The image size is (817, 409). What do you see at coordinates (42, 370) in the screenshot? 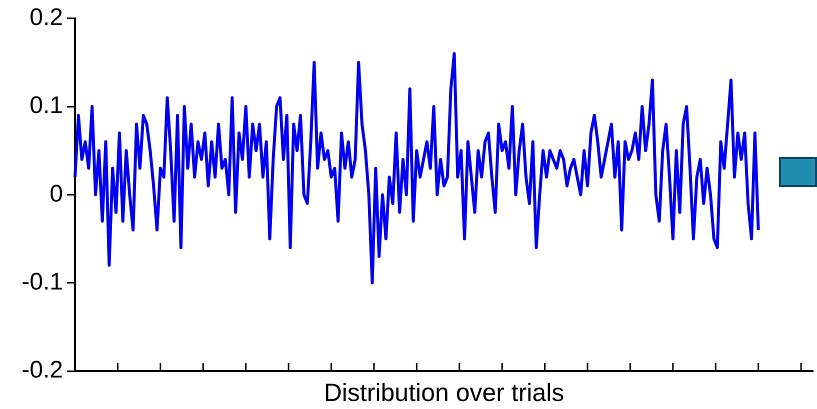
I see `y-tick-label: -0.2` at bounding box center [42, 370].